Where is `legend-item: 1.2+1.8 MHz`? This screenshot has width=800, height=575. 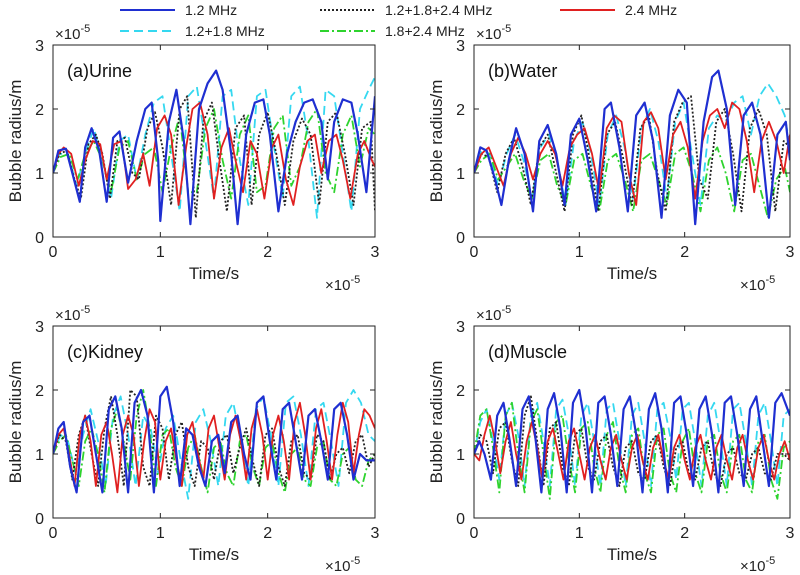 legend-item: 1.2+1.8 MHz is located at coordinates (192, 31).